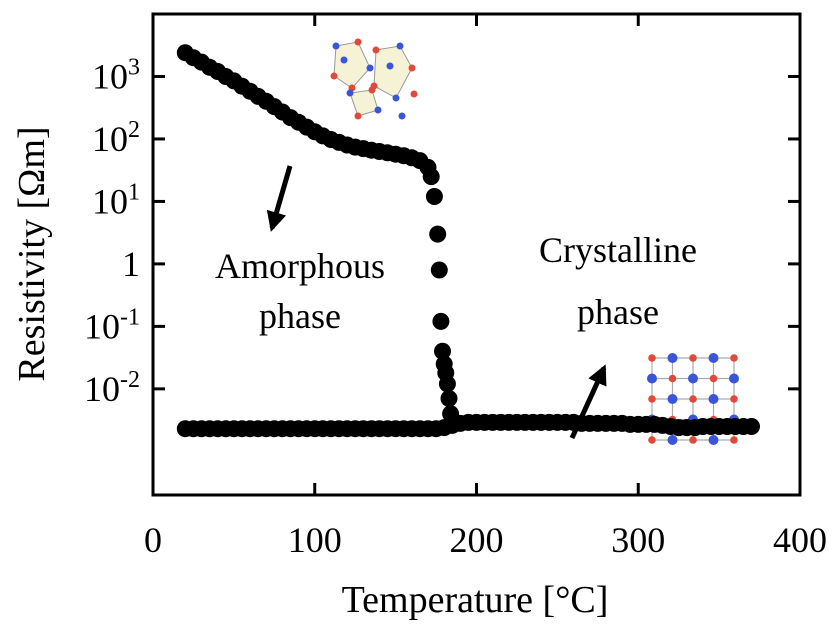 This screenshot has height=635, width=837. I want to click on y-tick-label: 10⁻², so click(112, 388).